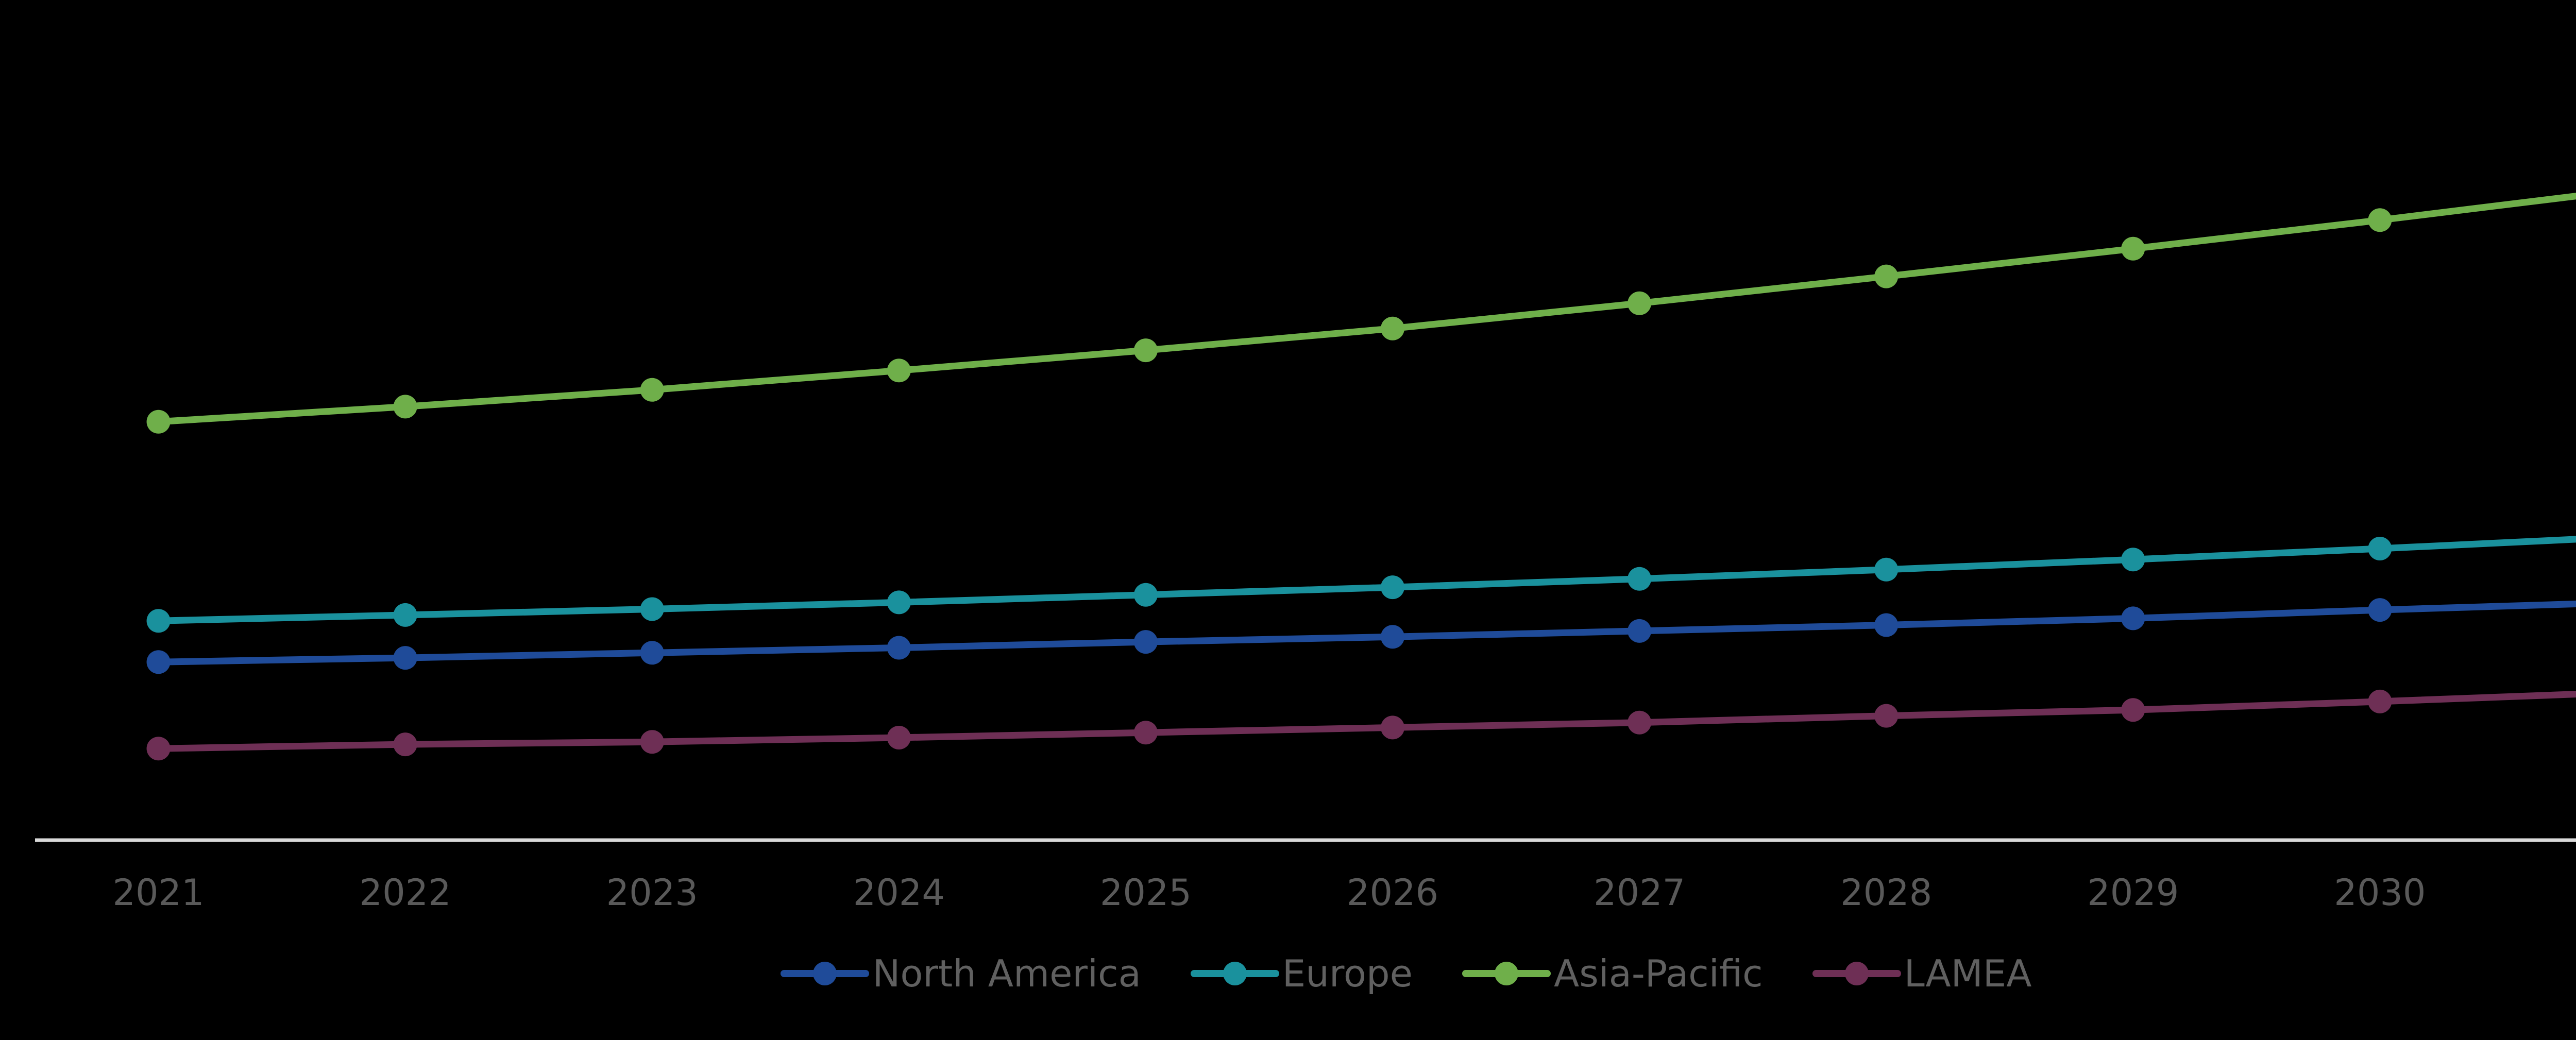 The image size is (2576, 1040). Describe the element at coordinates (405, 744) in the screenshot. I see `data-point-lamea-2022` at that location.